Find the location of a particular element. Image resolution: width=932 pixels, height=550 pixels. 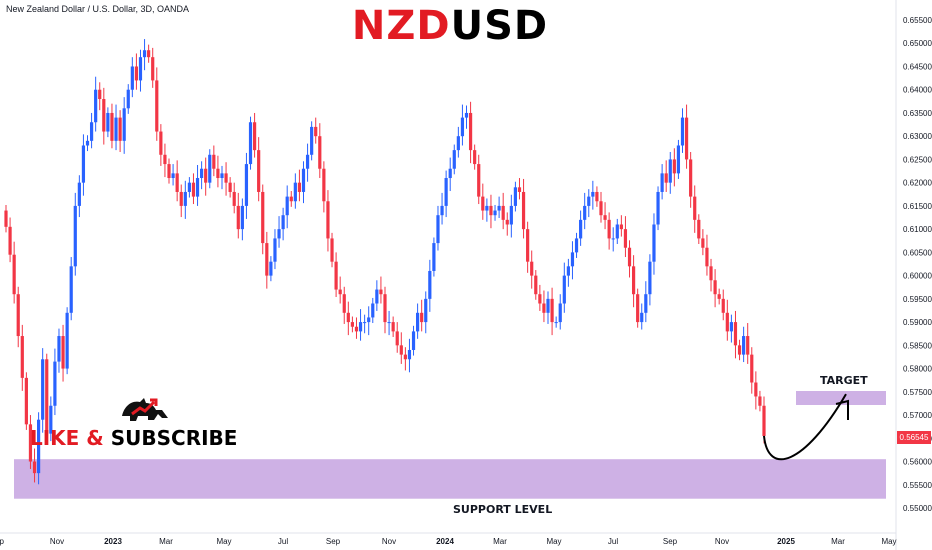

x-tick-label: Jul is located at coordinates (613, 541).